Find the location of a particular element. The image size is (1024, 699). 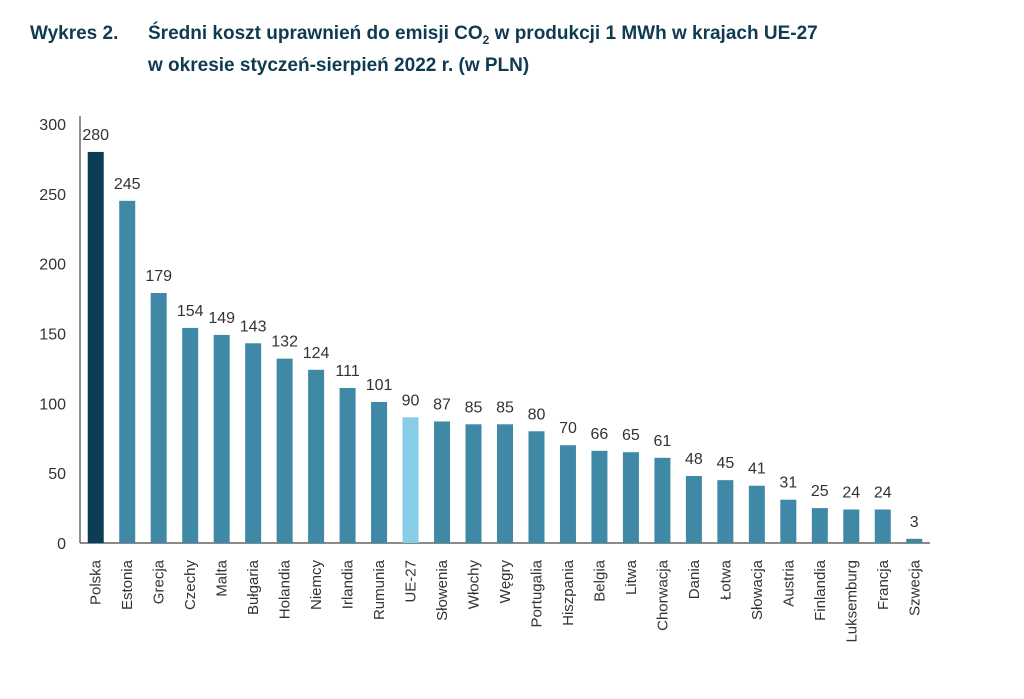

data-label: 61 is located at coordinates (663, 441).